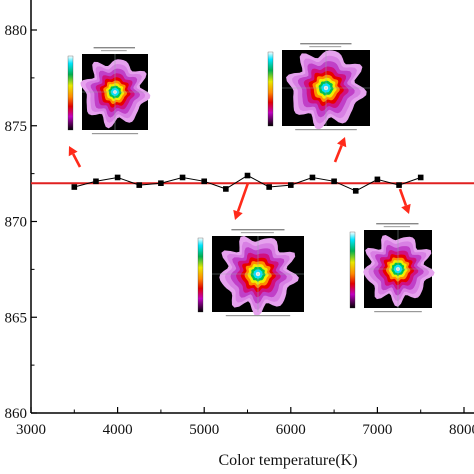  What do you see at coordinates (204, 430) in the screenshot?
I see `x-tick-label: 5000` at bounding box center [204, 430].